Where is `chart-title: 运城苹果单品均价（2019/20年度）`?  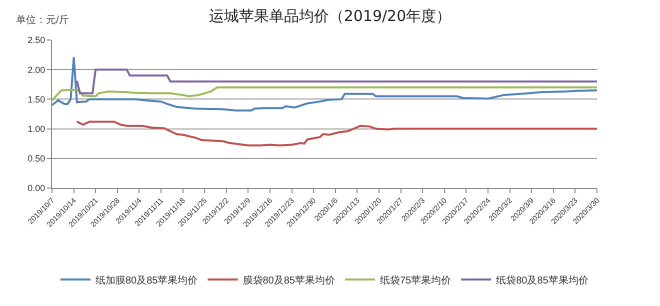
chart-title: 运城苹果单品均价（2019/20年度） is located at coordinates (330, 16).